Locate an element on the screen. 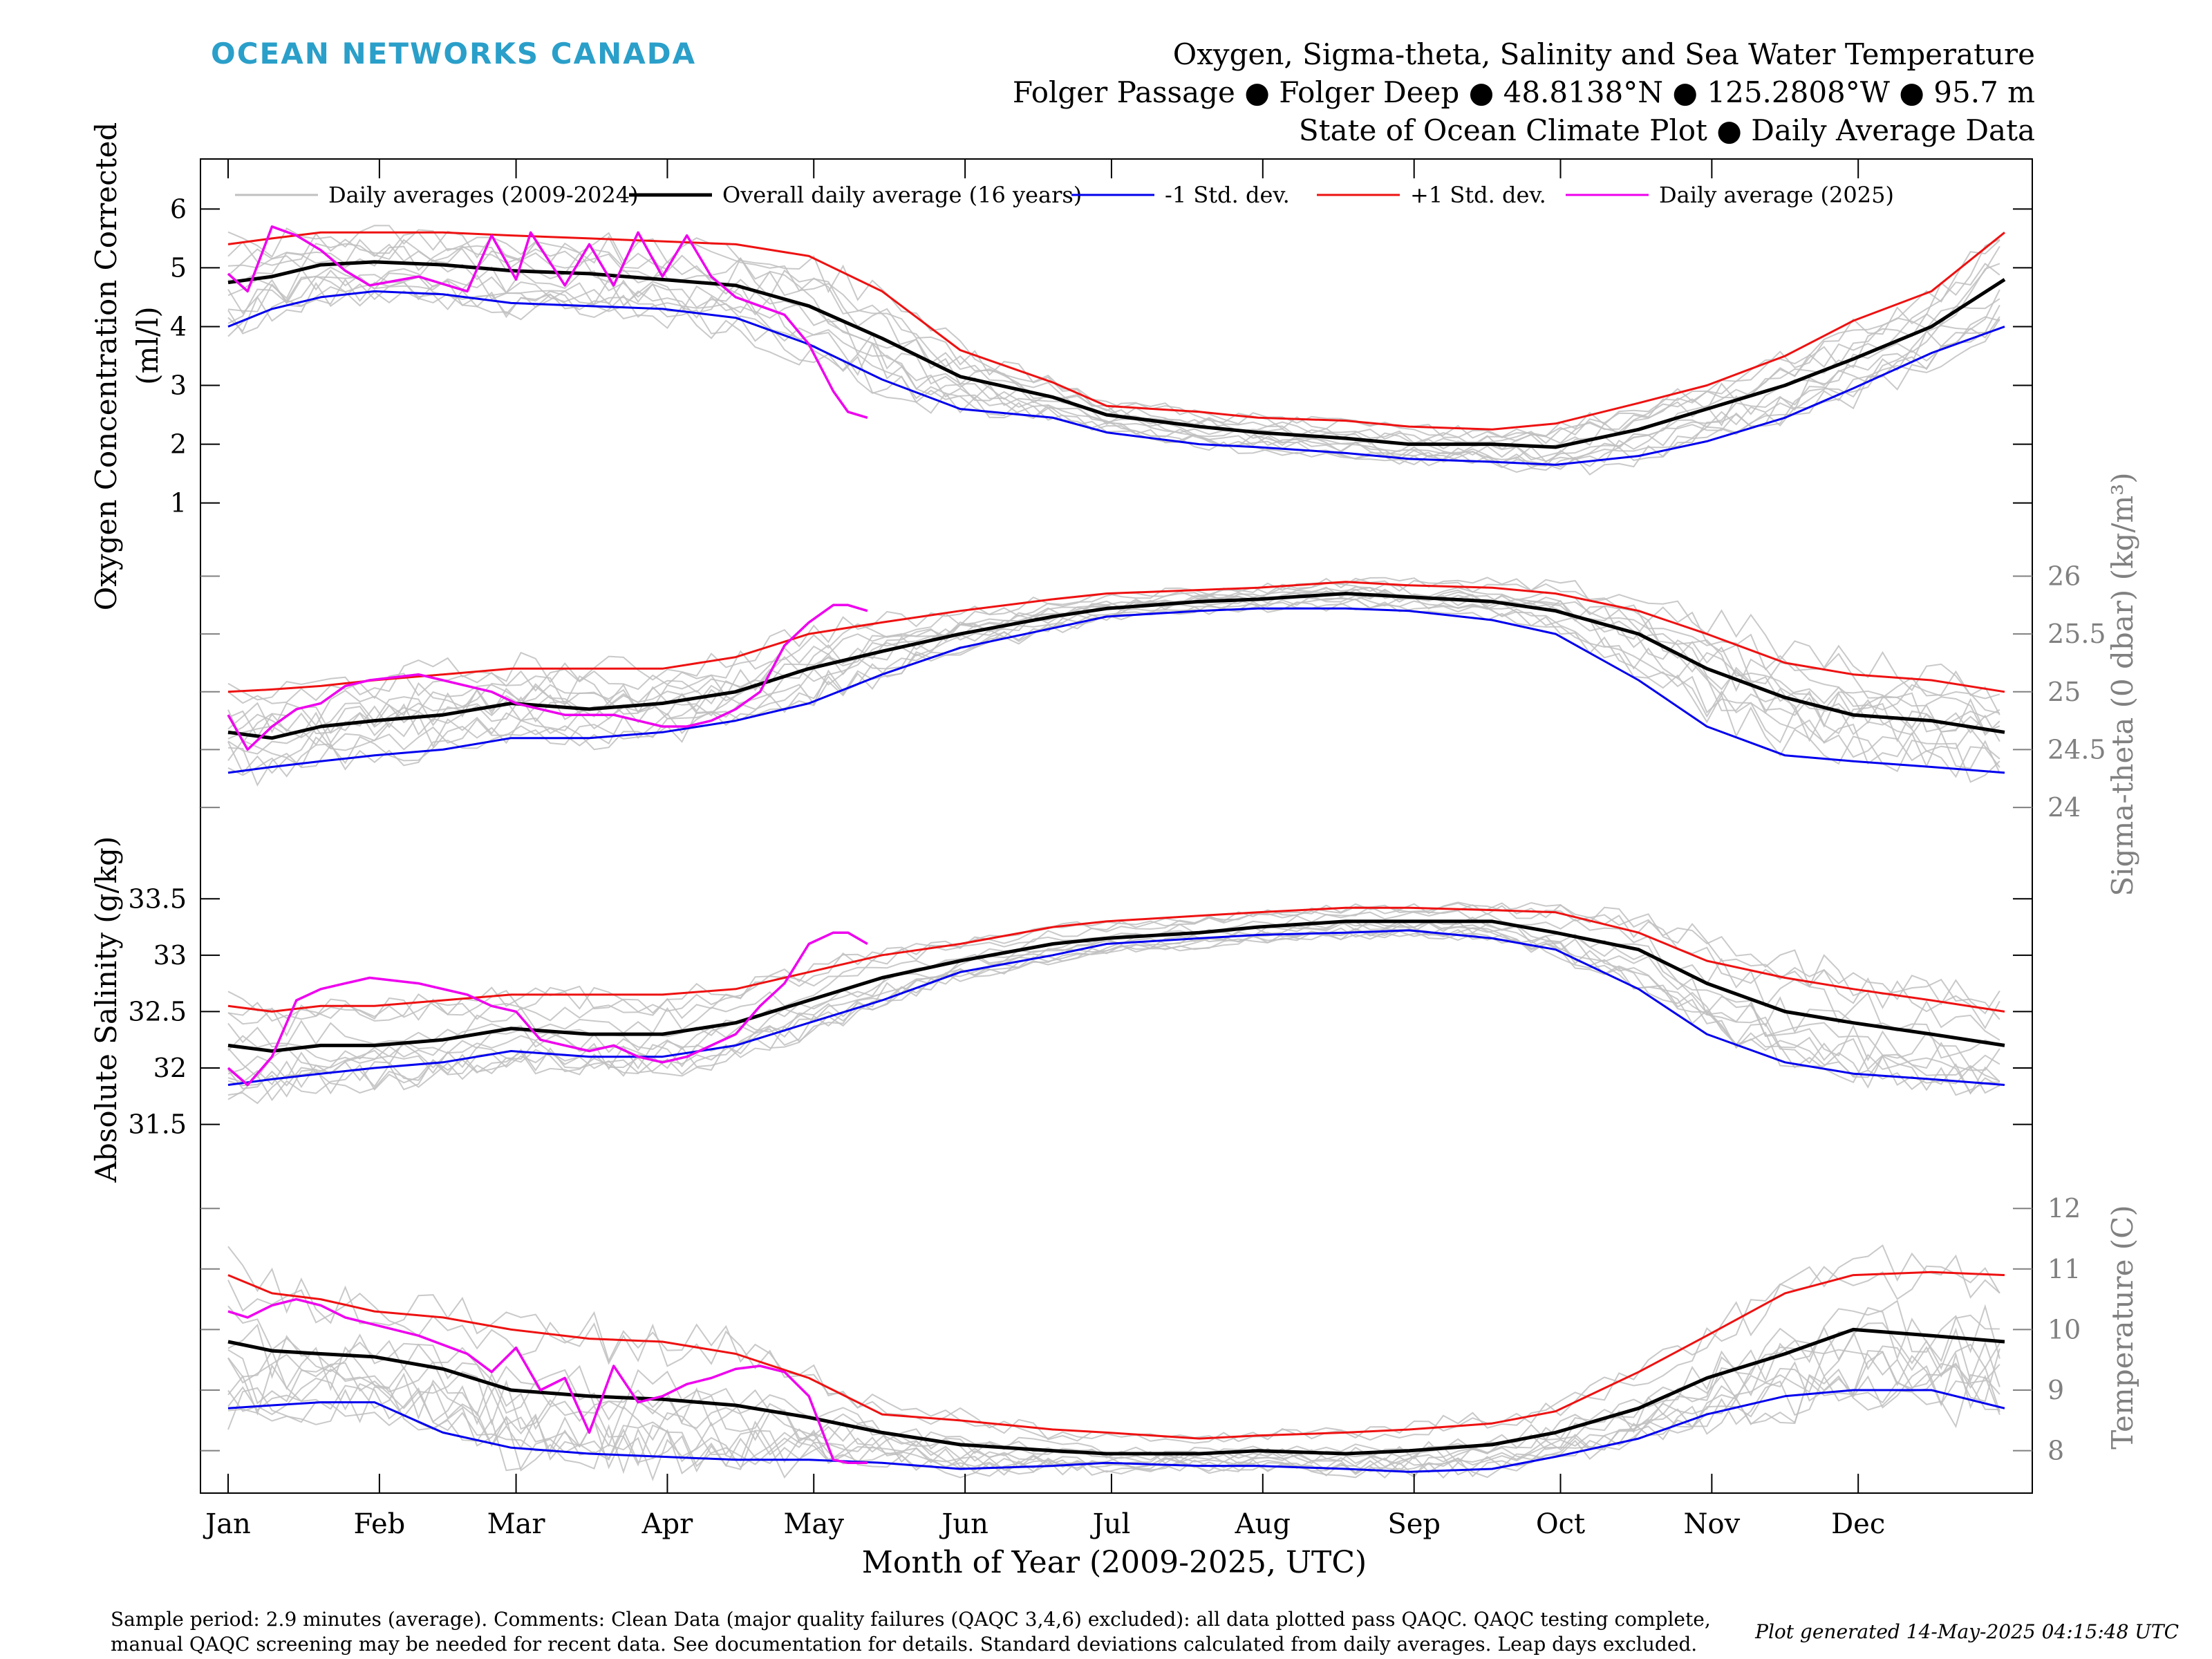 The height and width of the screenshot is (1659, 2212). x-tick-label: Jan is located at coordinates (227, 1524).